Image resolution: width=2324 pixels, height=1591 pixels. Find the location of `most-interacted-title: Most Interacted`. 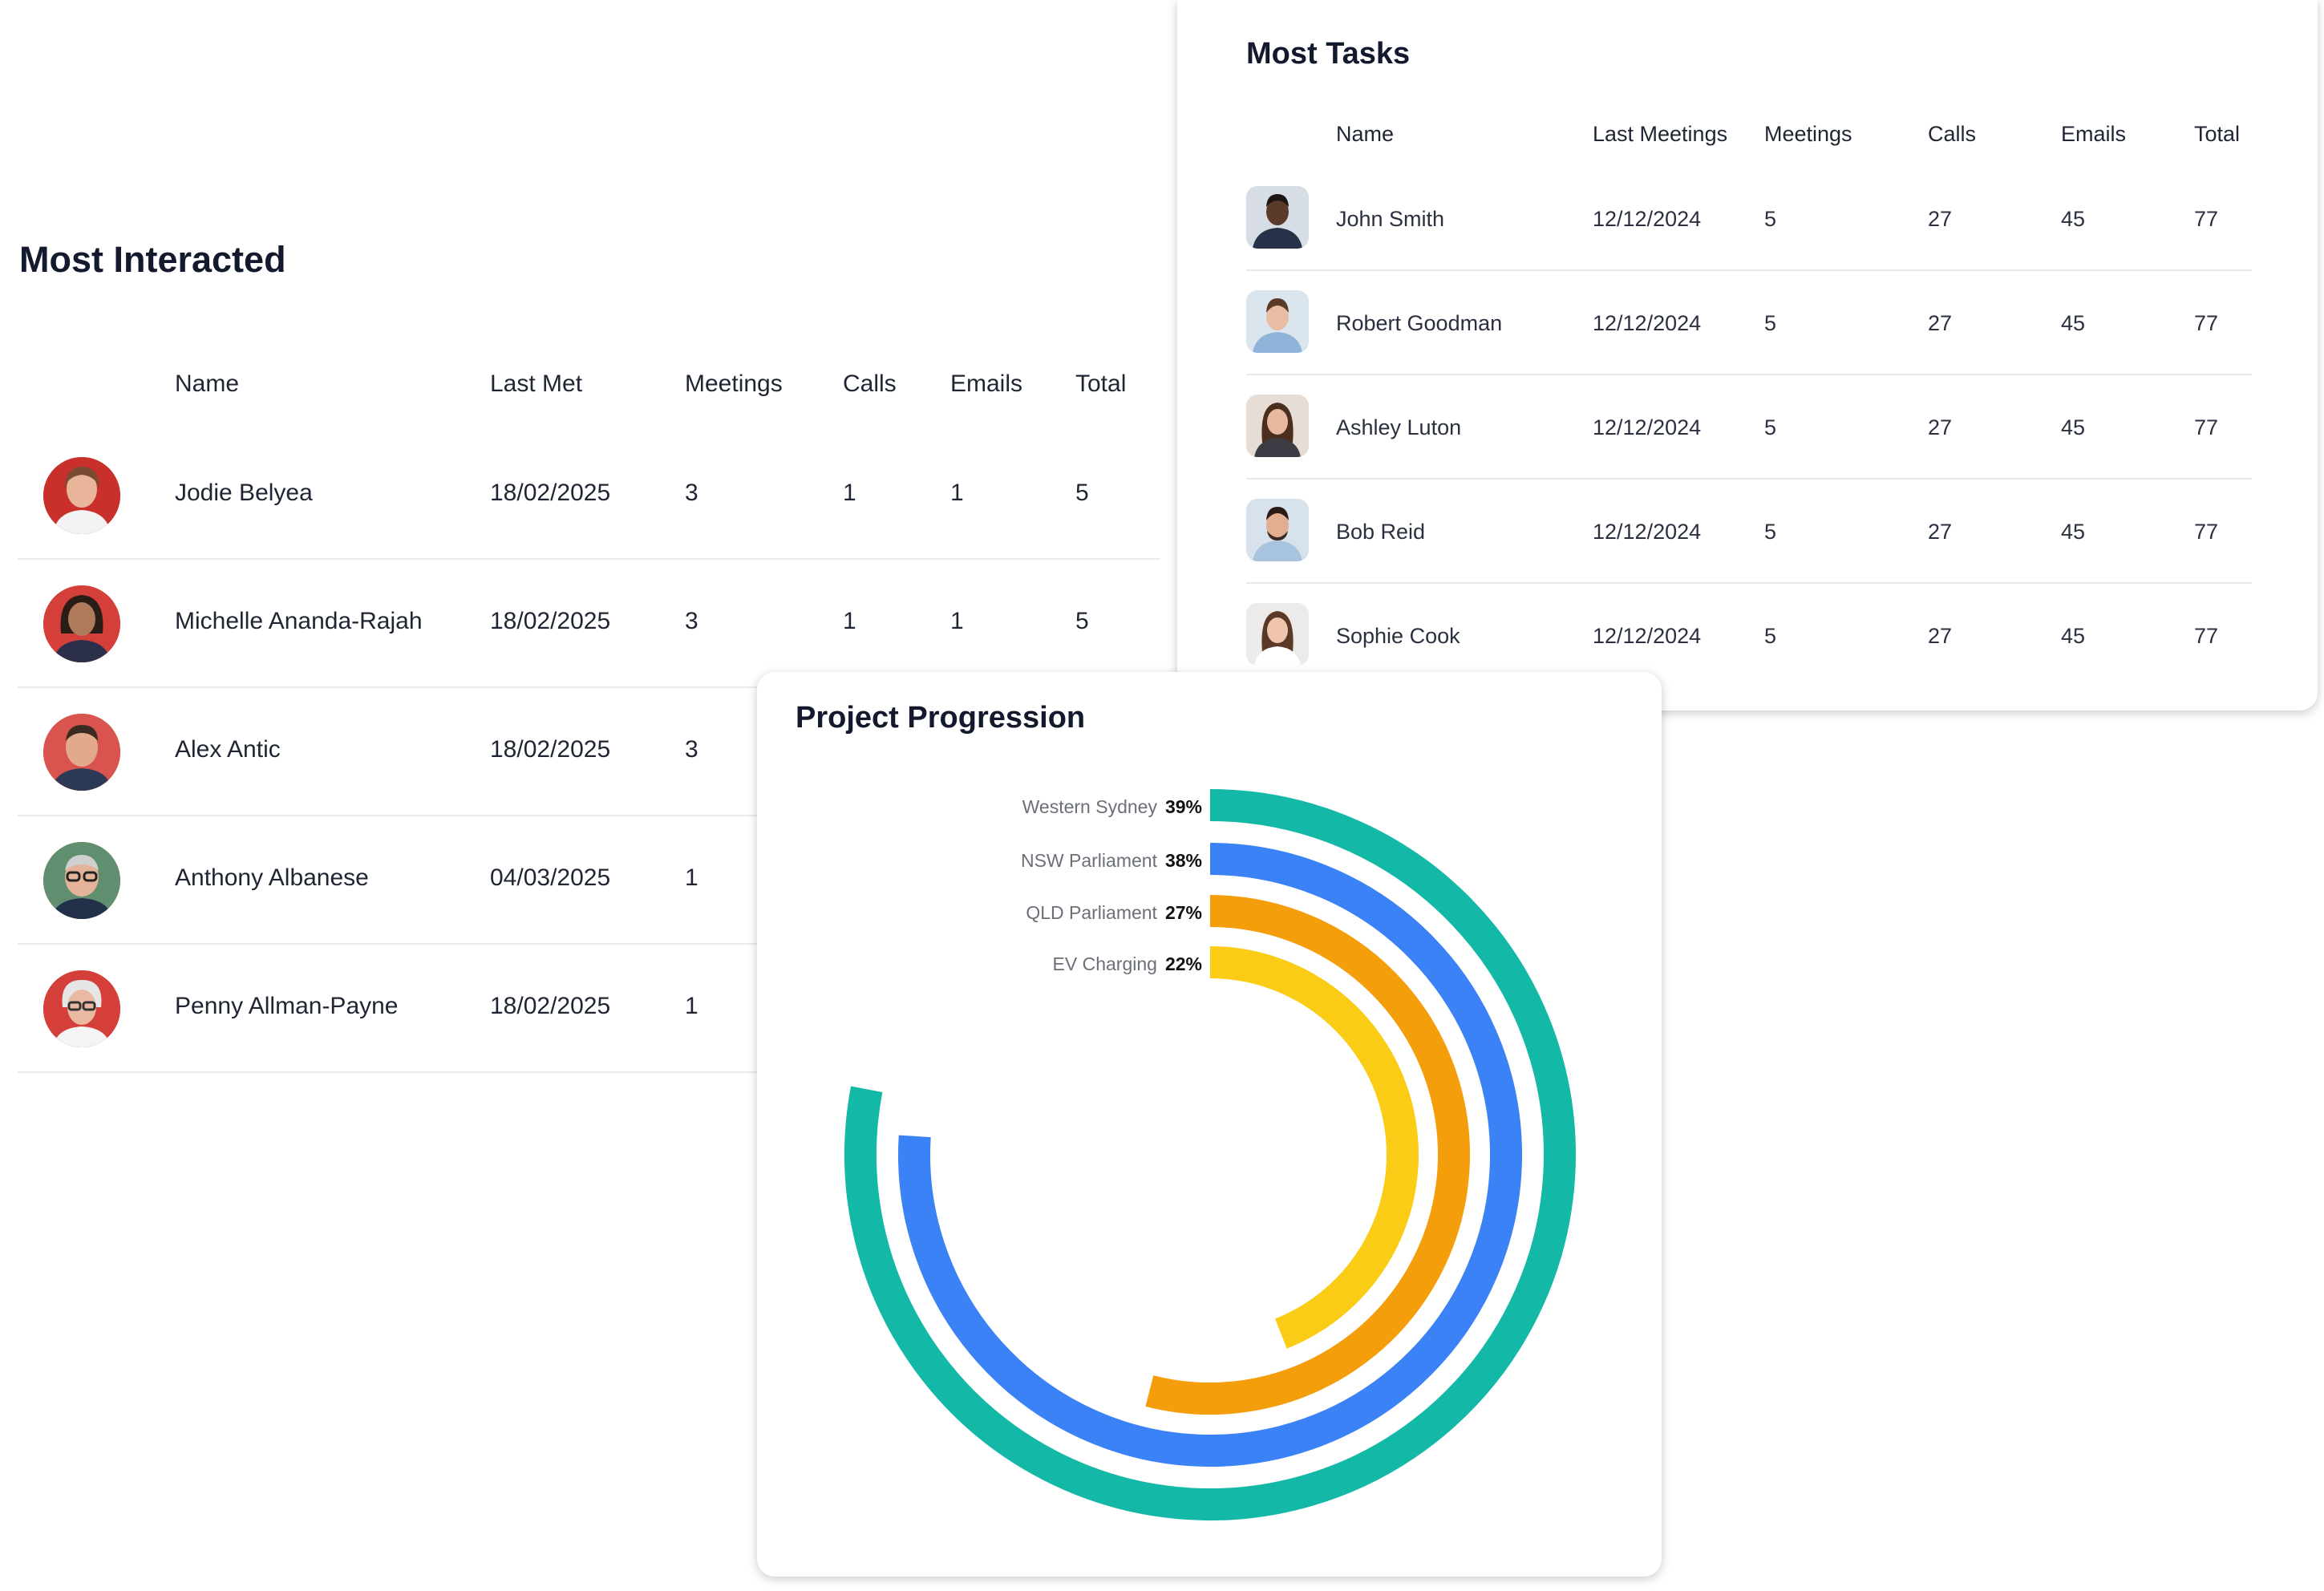

most-interacted-title: Most Interacted is located at coordinates (152, 259).